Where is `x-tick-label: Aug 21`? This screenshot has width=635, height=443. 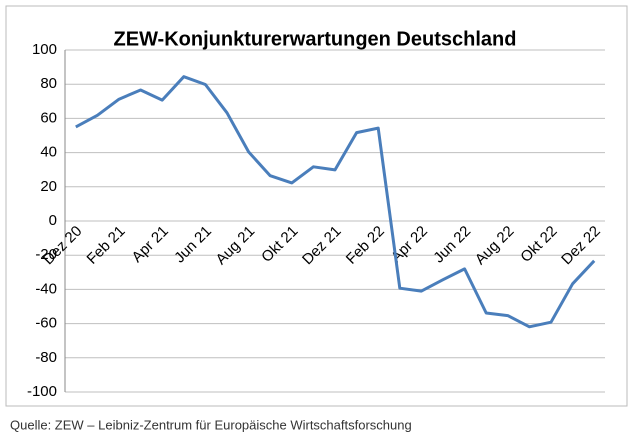
x-tick-label: Aug 21 is located at coordinates (236, 246).